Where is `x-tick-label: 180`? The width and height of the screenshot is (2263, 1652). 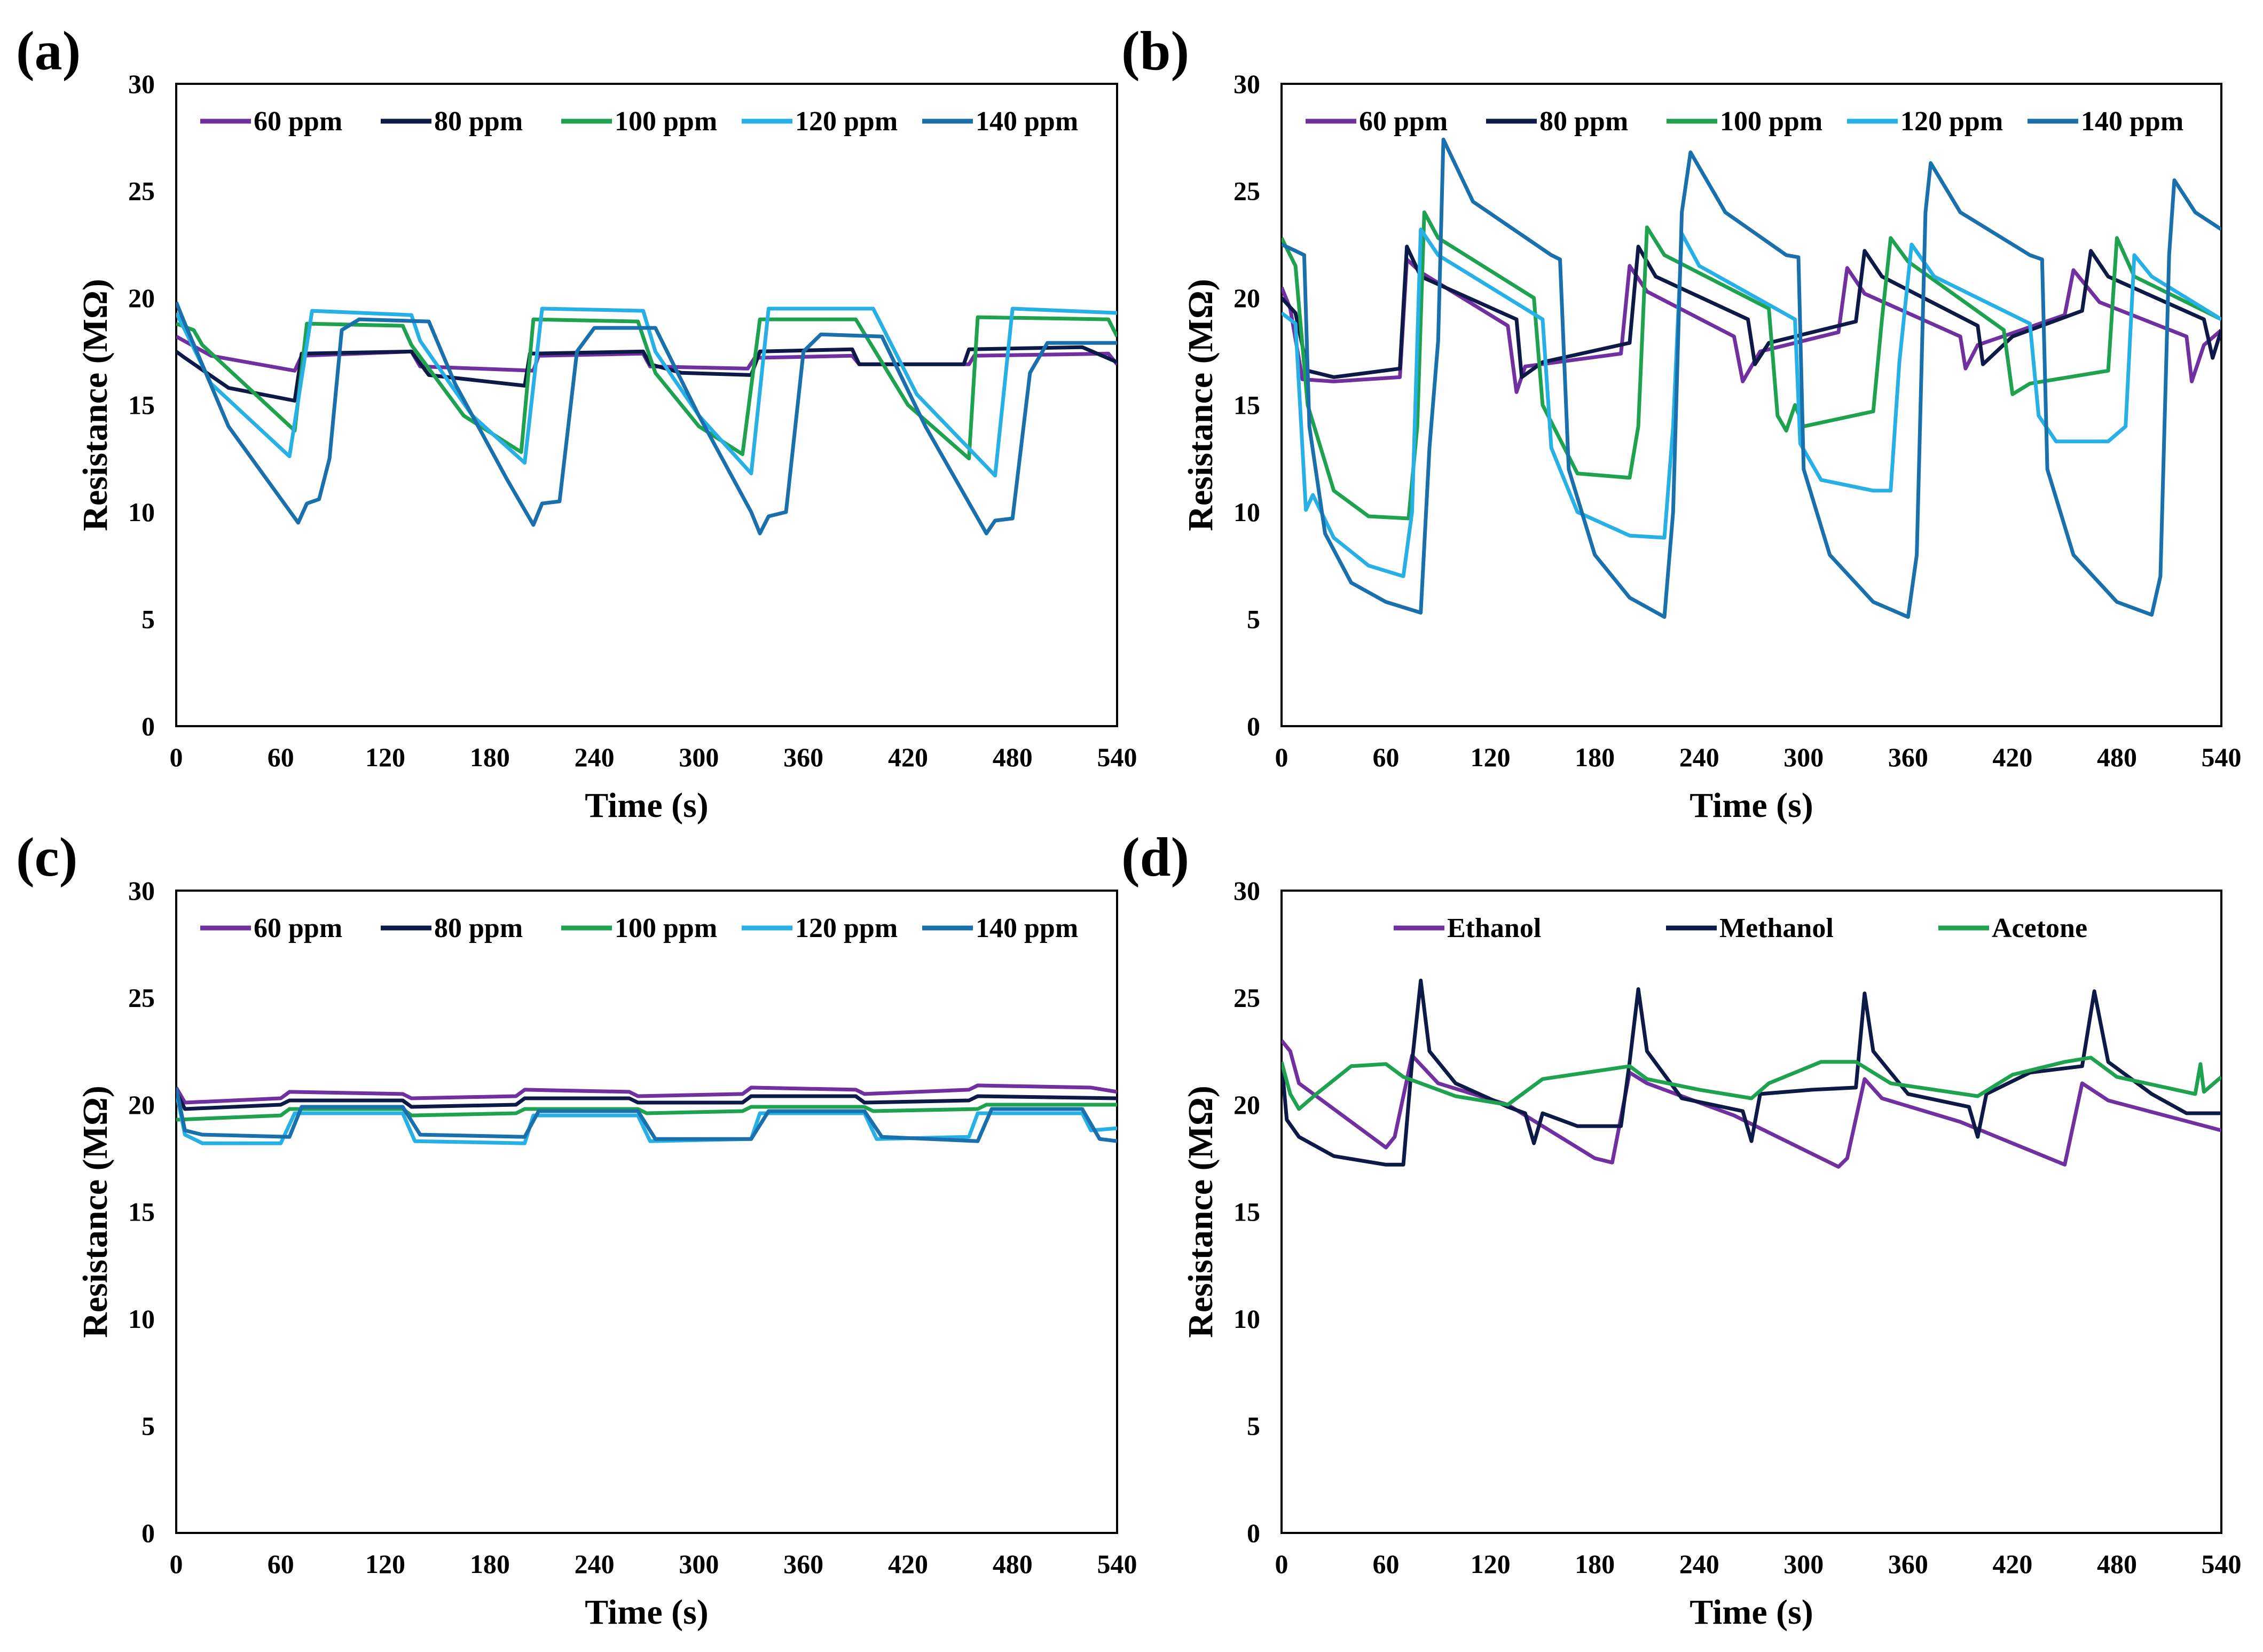 x-tick-label: 180 is located at coordinates (1595, 1564).